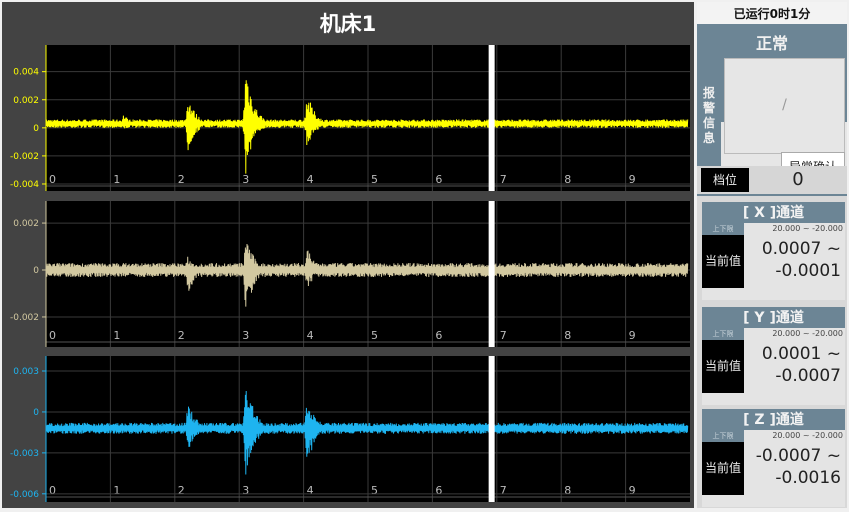 The height and width of the screenshot is (512, 849). I want to click on current-value: -0.0007 ~ -0.0016, so click(793, 467).